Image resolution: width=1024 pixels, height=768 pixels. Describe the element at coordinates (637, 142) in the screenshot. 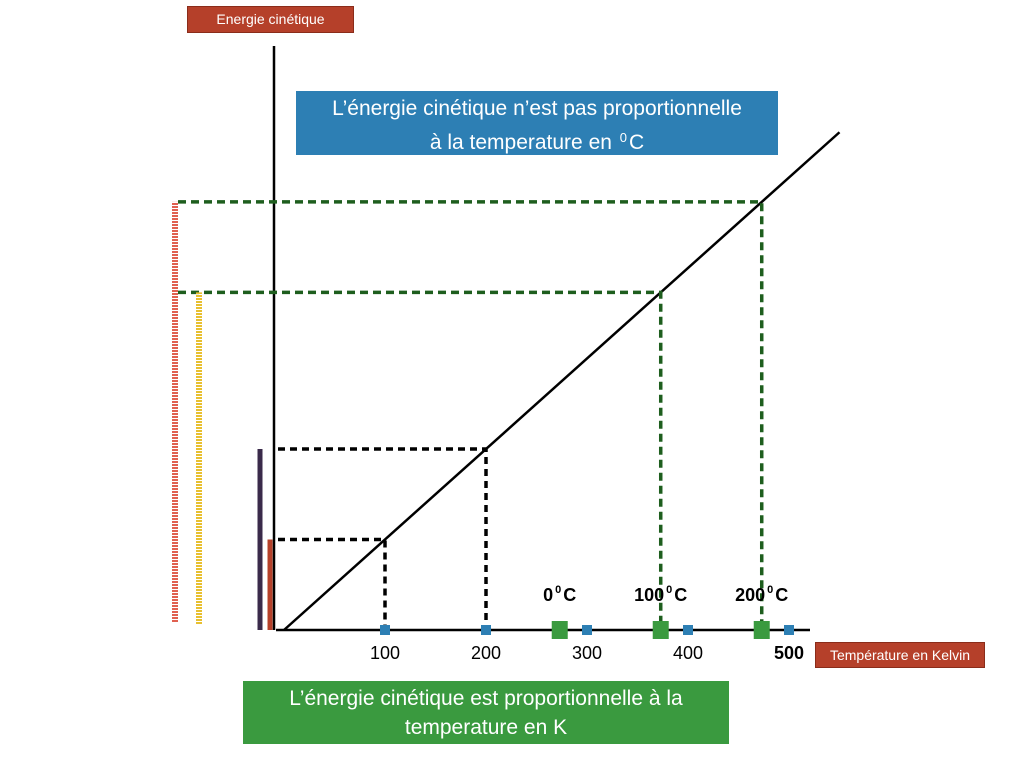

I see `celsius-annotation-unit: C` at that location.